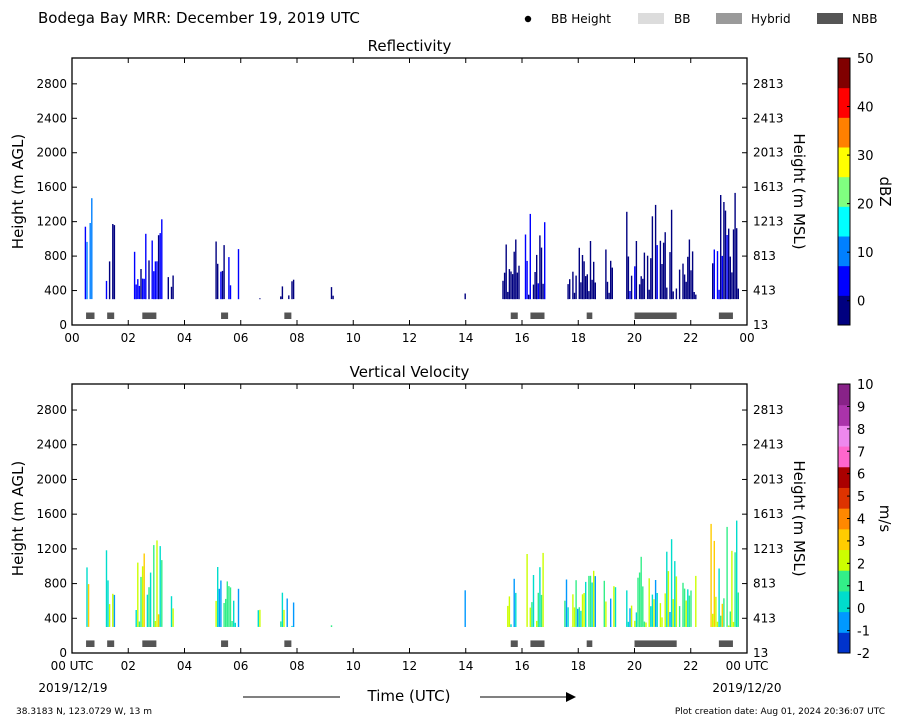 The height and width of the screenshot is (725, 900). I want to click on colorbar-tick-label: 4, so click(861, 520).